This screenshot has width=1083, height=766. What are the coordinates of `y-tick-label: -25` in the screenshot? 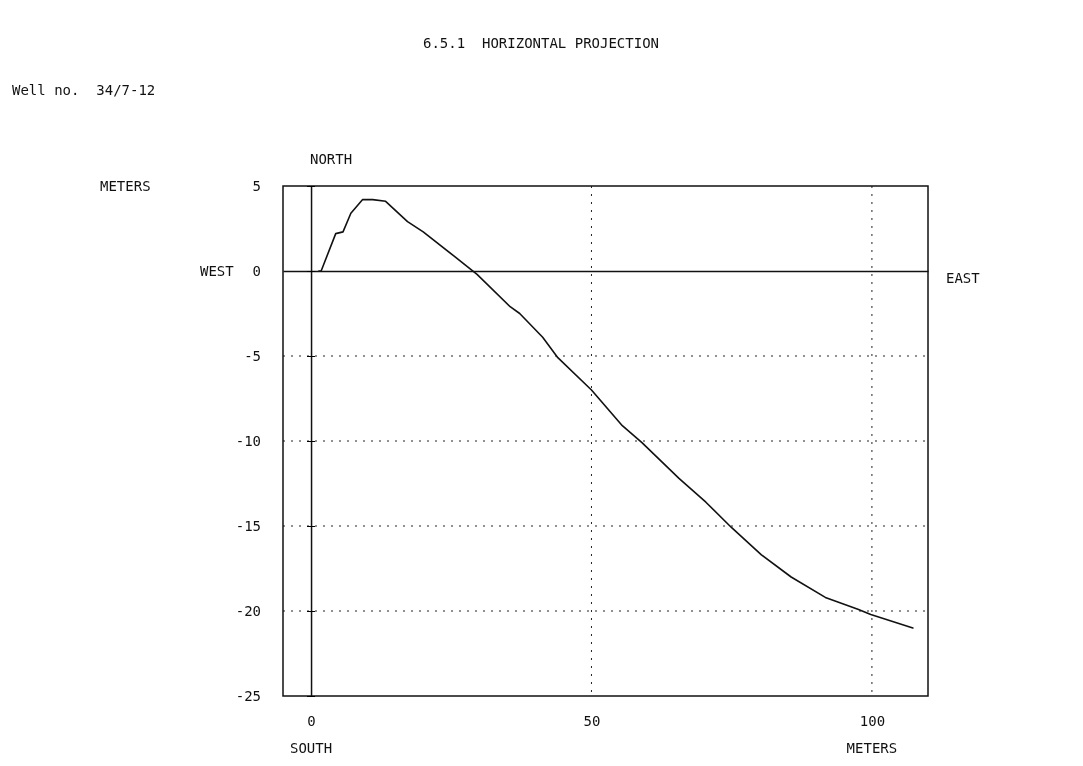 It's located at (248, 695).